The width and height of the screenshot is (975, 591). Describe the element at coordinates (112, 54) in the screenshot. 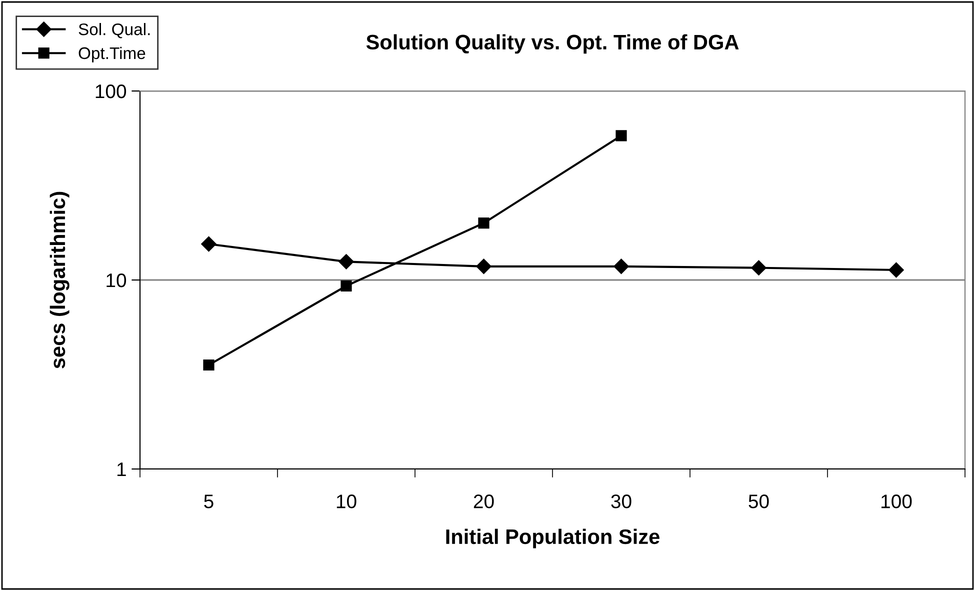

I see `legend-label: Opt.Time` at that location.